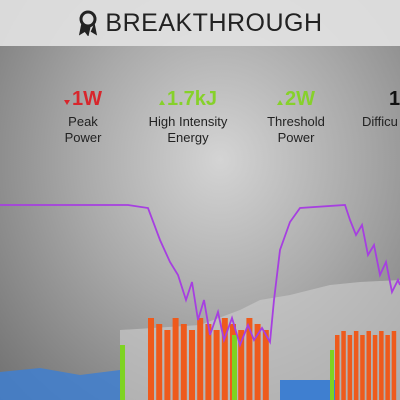 Image resolution: width=400 pixels, height=400 pixels. What do you see at coordinates (87, 98) in the screenshot?
I see `value-text: 1W` at bounding box center [87, 98].